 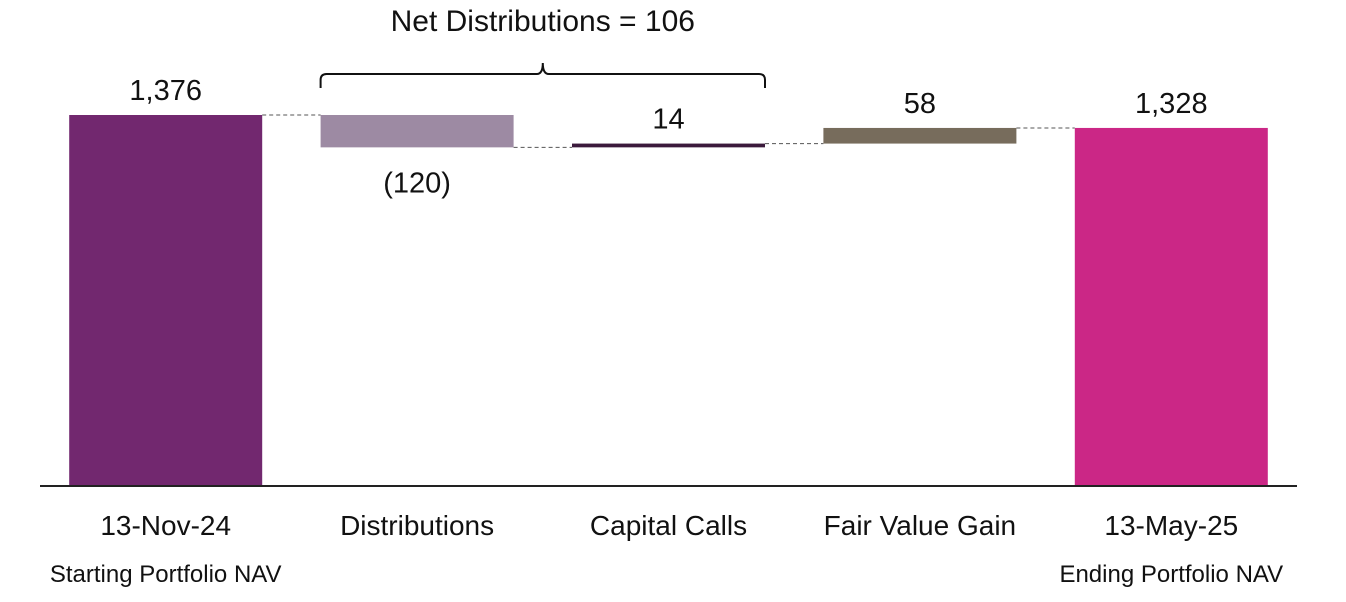 I want to click on value-label: 1,328, so click(x=1171, y=104).